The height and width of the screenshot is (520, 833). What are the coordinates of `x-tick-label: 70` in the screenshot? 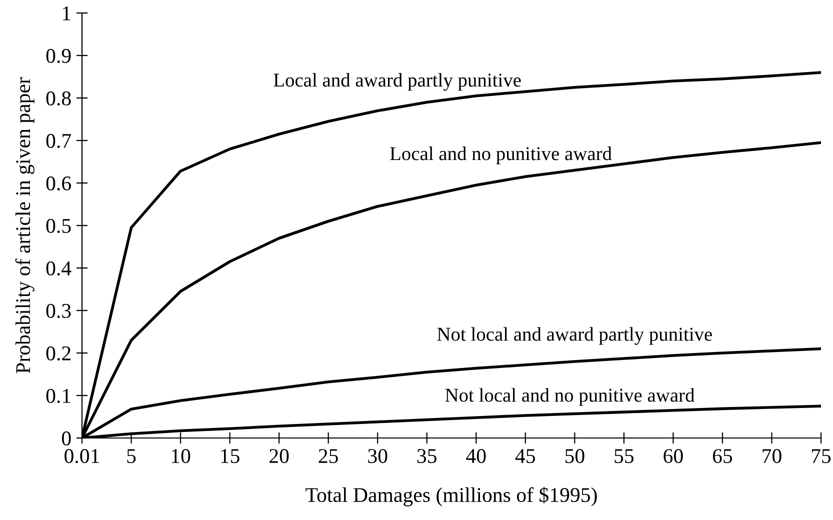 It's located at (772, 456).